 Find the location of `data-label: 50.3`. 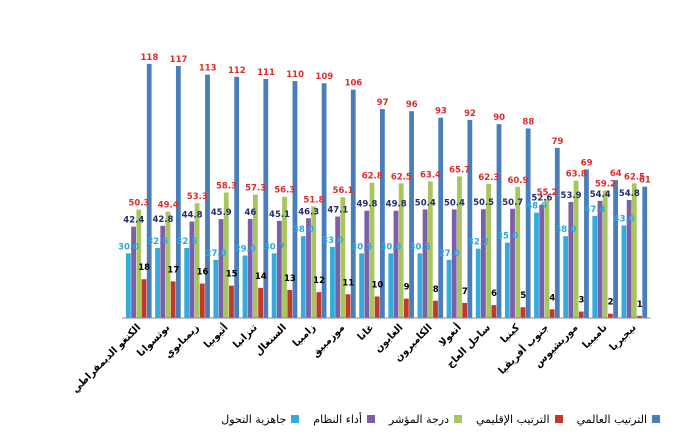

data-label: 50.3 is located at coordinates (139, 204).